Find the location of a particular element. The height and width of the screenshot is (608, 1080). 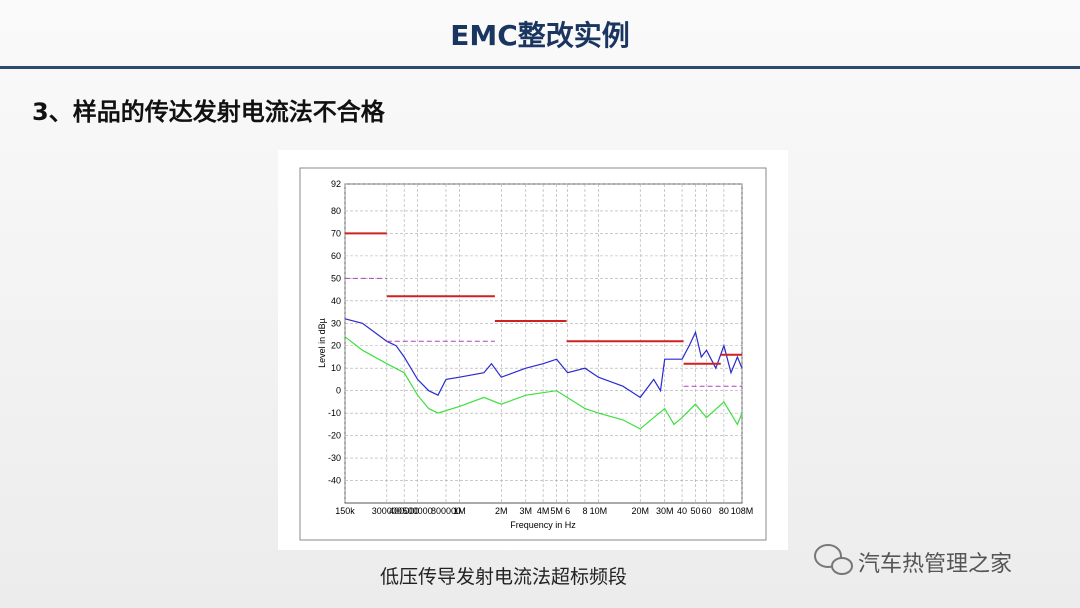

x-tick-label: 3M is located at coordinates (526, 511).